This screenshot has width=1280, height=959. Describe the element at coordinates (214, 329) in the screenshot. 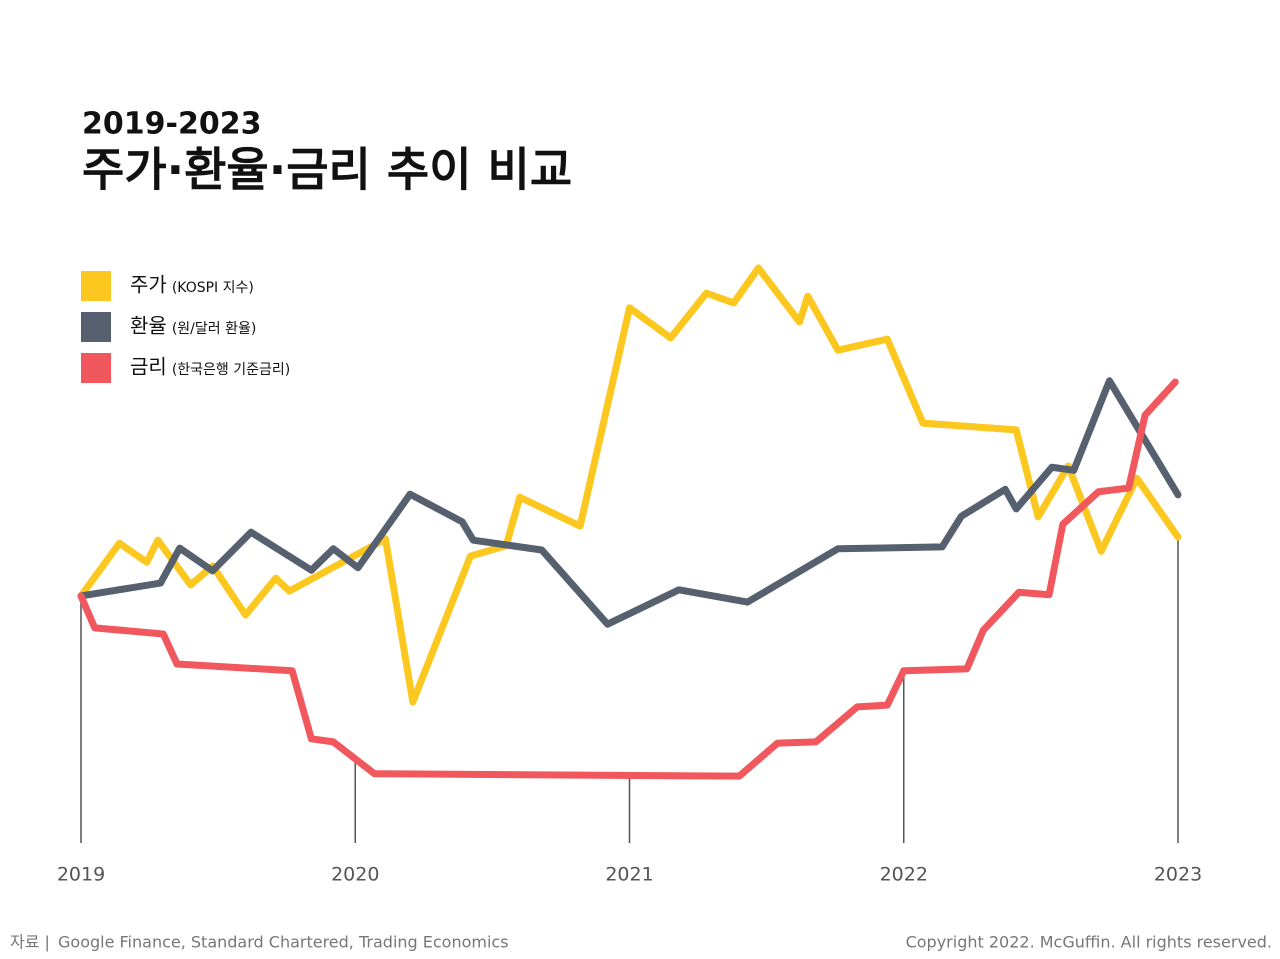

I see `legend-note: (원/달러 환율)` at that location.